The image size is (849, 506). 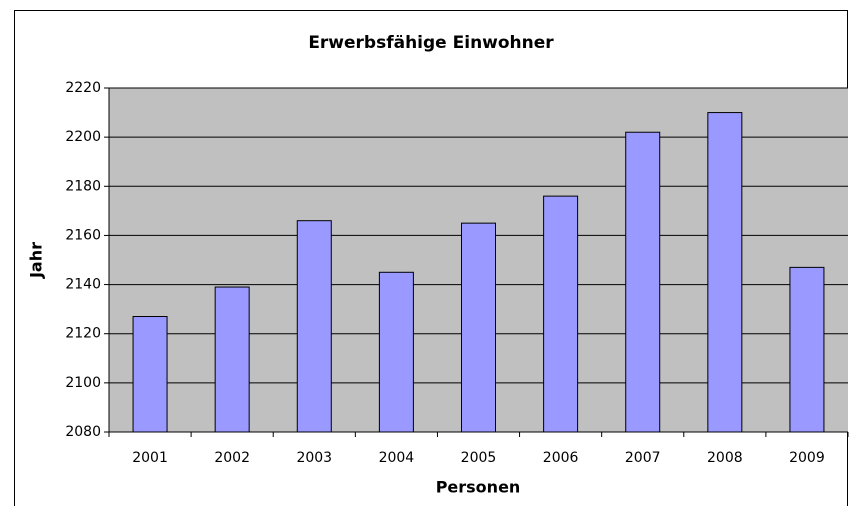 What do you see at coordinates (36, 260) in the screenshot?
I see `y-axis-label: Jahr` at bounding box center [36, 260].